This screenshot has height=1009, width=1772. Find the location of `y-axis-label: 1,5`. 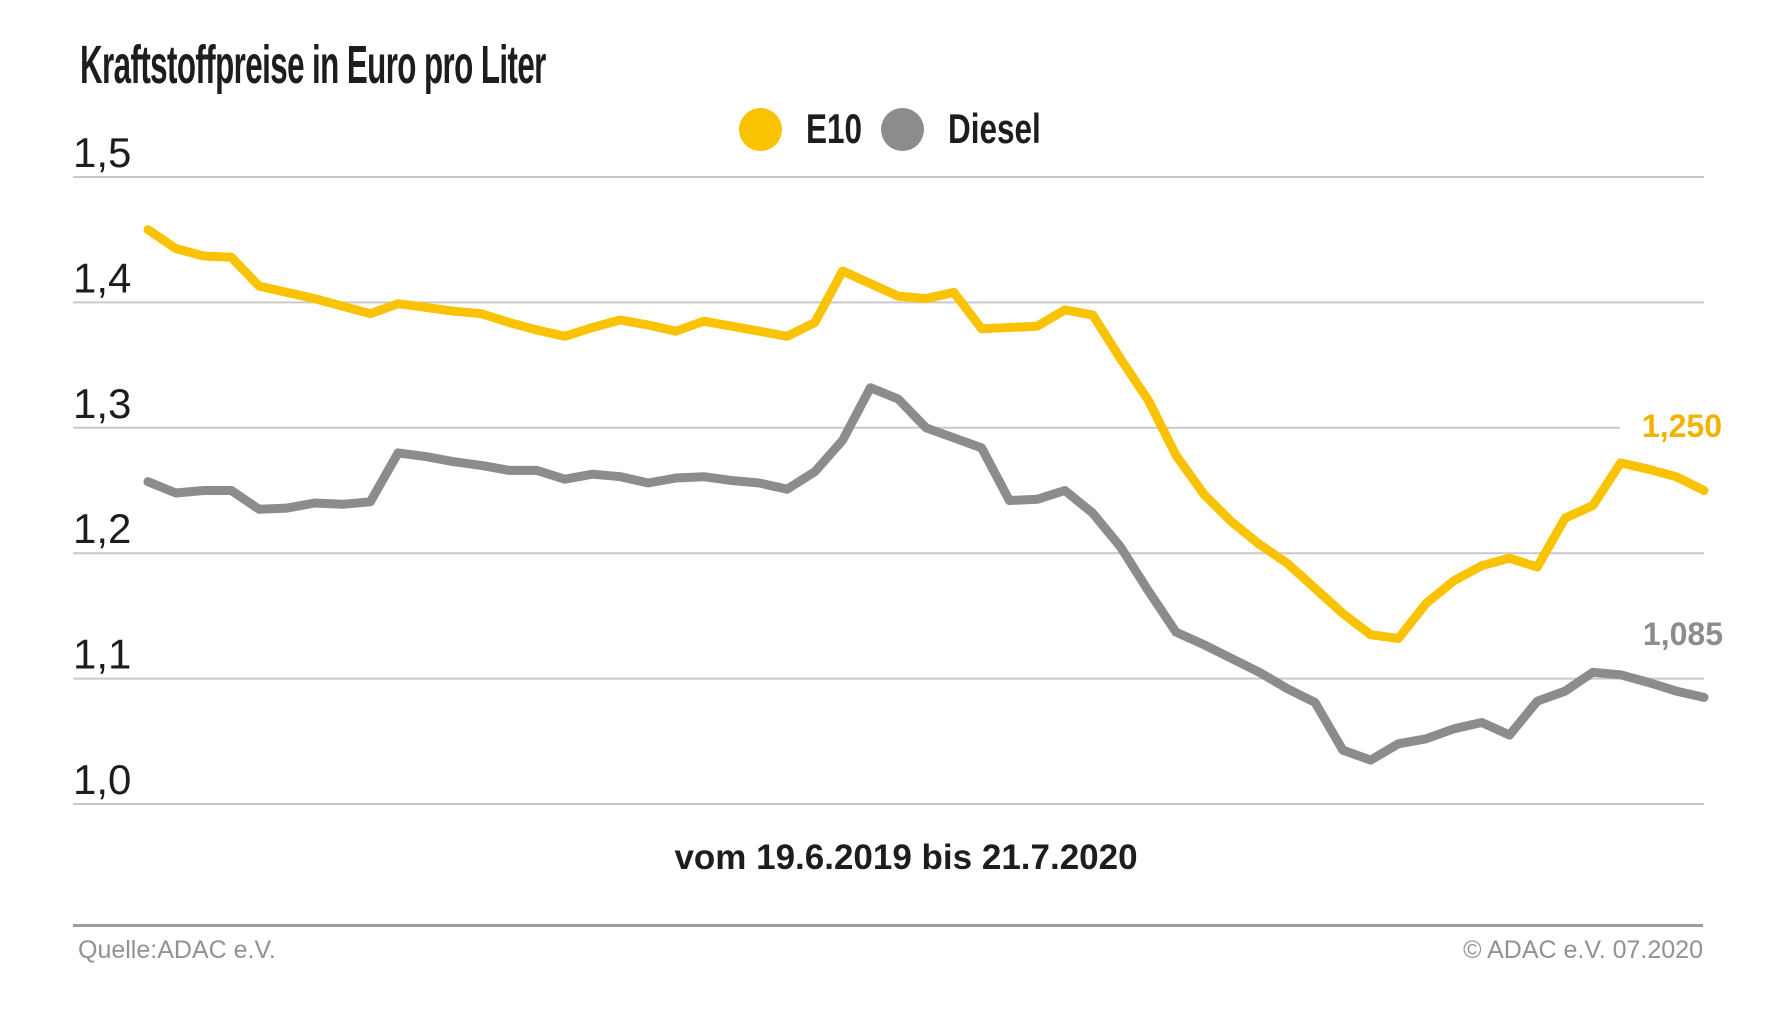

y-axis-label: 1,5 is located at coordinates (102, 152).